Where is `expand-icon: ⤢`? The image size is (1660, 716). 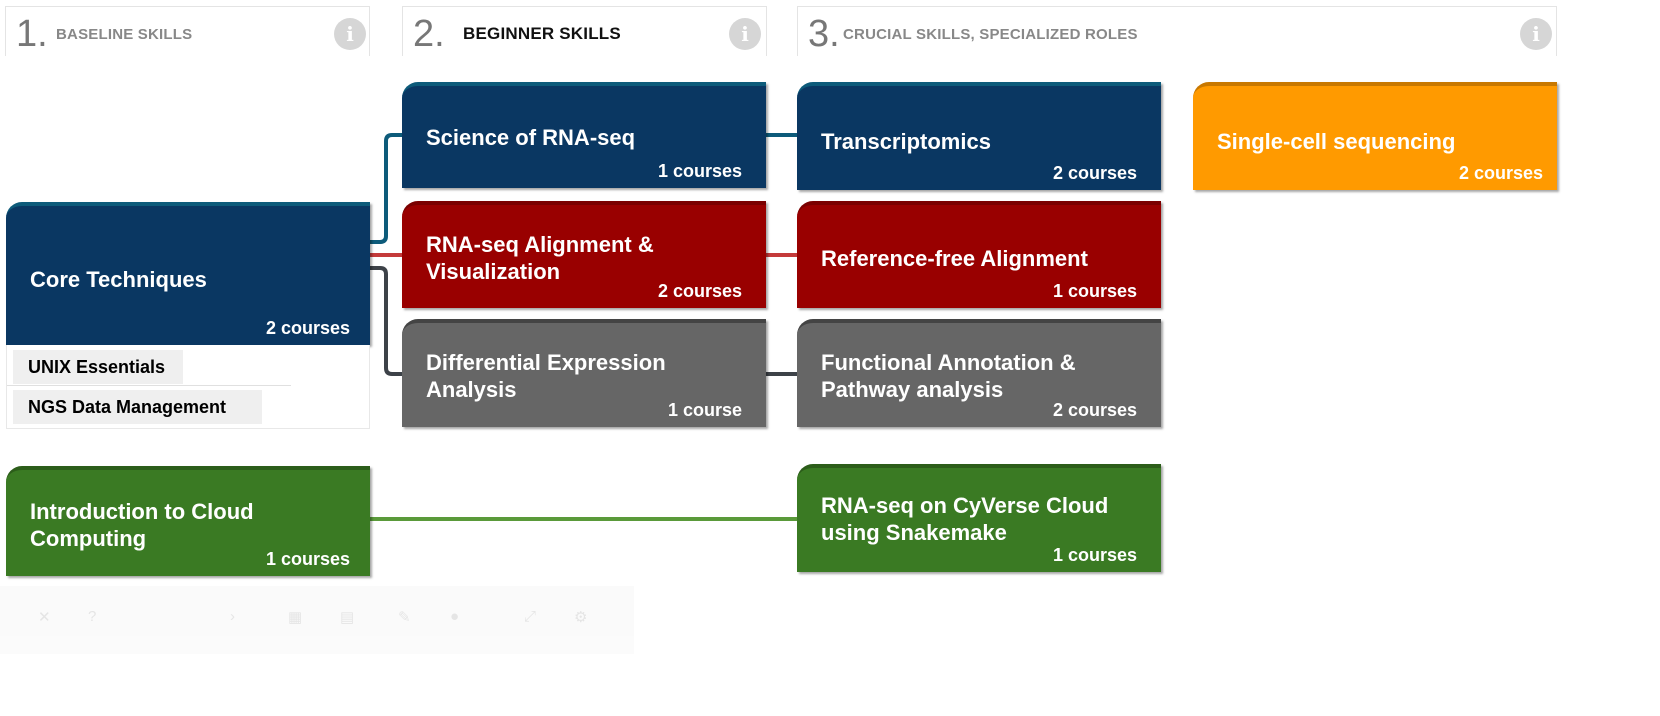 expand-icon: ⤢ is located at coordinates (530, 616).